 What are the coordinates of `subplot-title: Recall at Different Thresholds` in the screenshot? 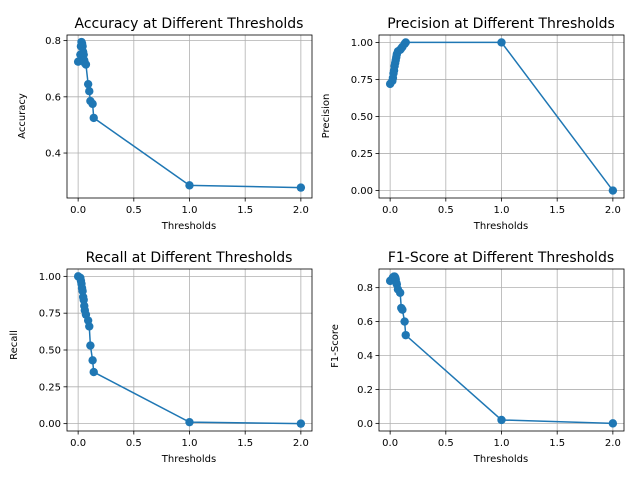 It's located at (189, 258).